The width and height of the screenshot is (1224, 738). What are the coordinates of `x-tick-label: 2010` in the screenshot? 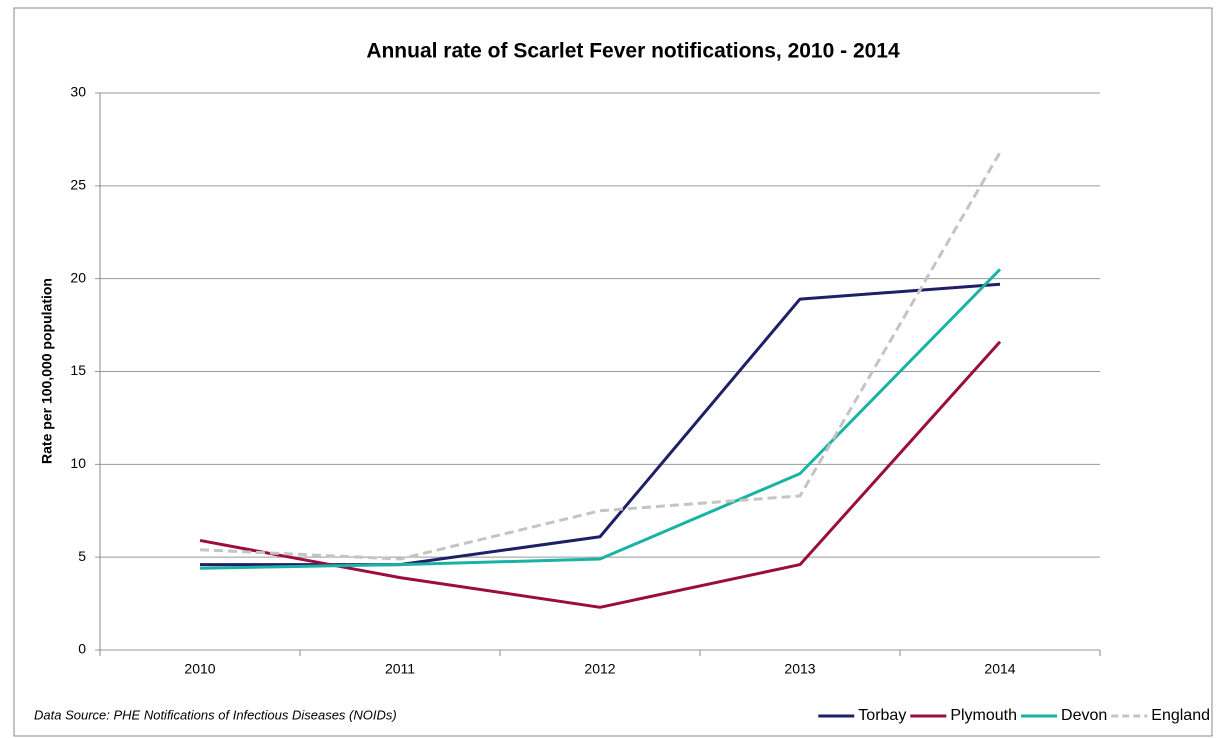 It's located at (199, 669).